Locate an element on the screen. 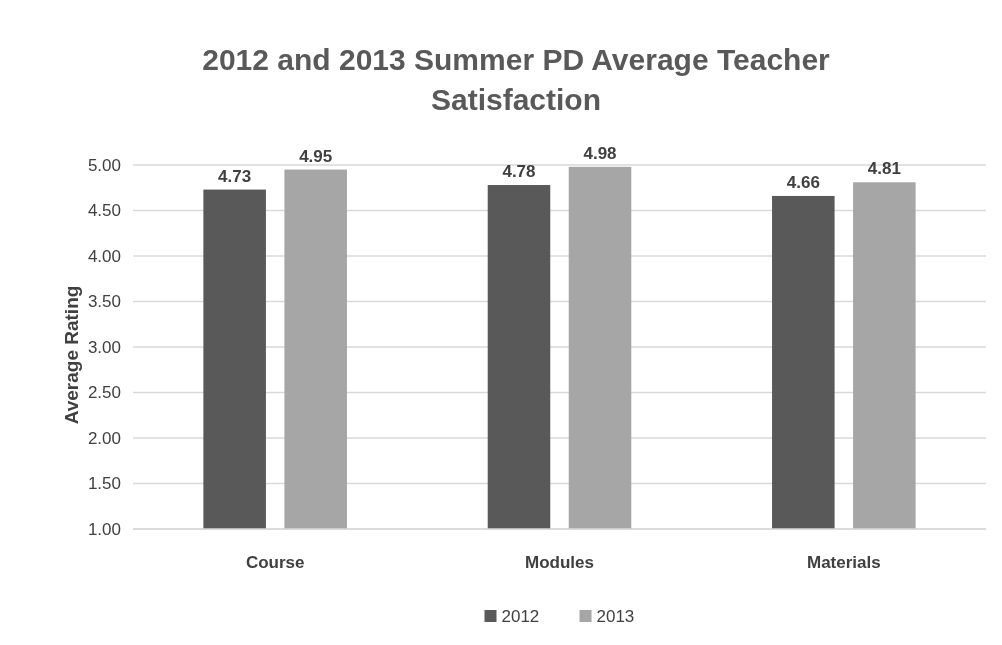 The image size is (1002, 645). data-label: 4.78 is located at coordinates (519, 172).